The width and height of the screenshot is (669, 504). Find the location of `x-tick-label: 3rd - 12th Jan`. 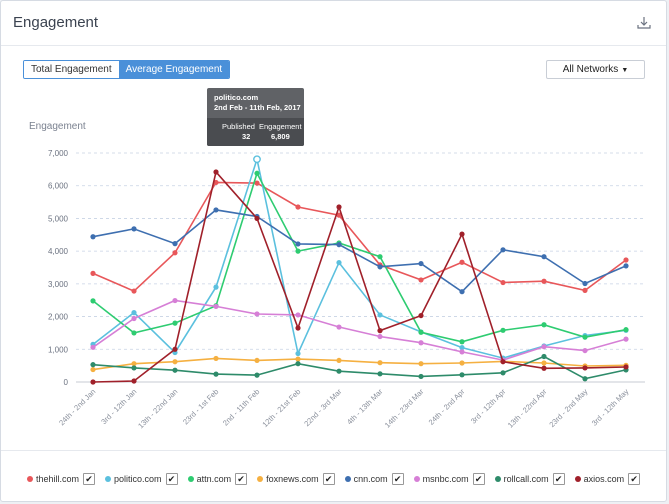

x-tick-label: 3rd - 12th Jan is located at coordinates (118, 406).